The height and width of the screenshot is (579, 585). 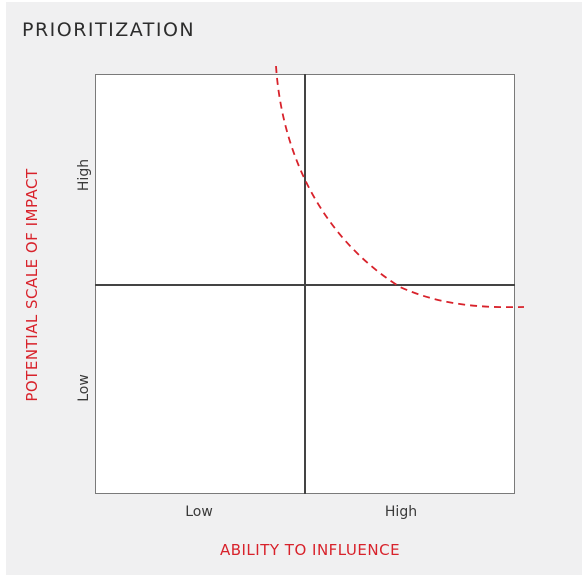 I want to click on y-tick-low: Low, so click(x=84, y=388).